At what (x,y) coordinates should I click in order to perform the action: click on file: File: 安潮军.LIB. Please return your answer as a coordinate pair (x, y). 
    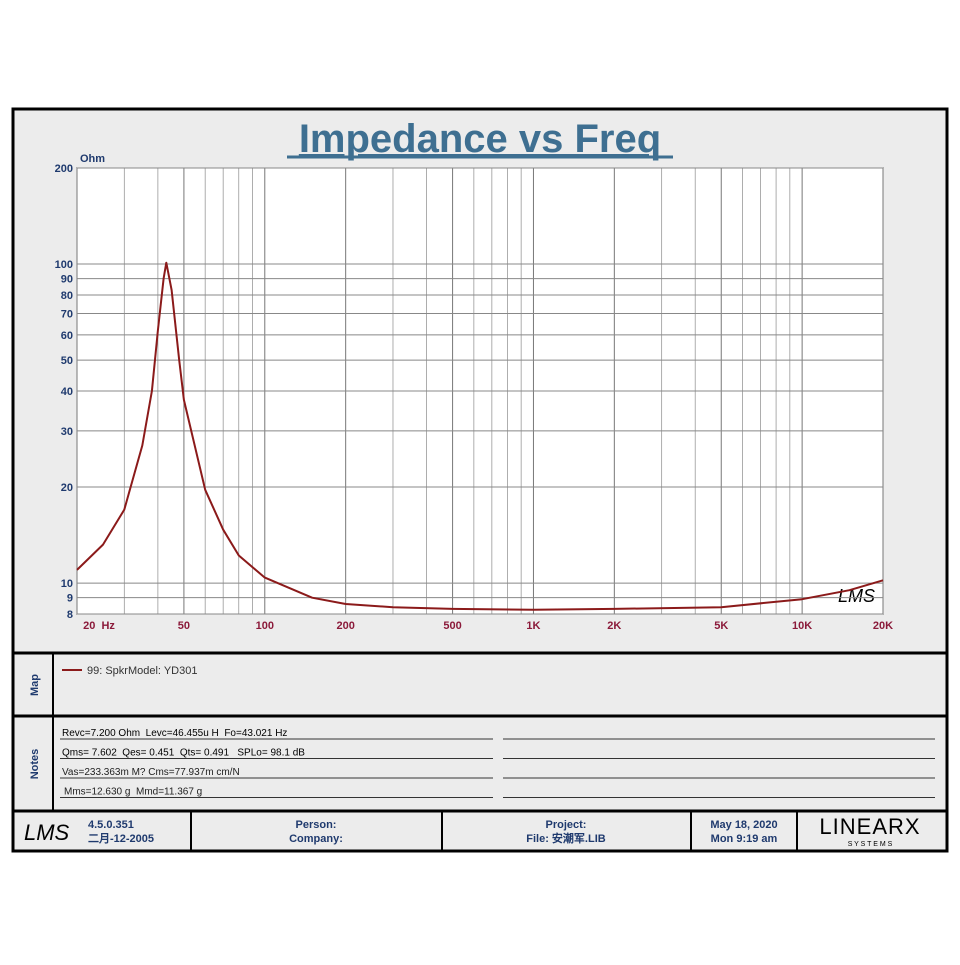
    Looking at the image, I should click on (565, 838).